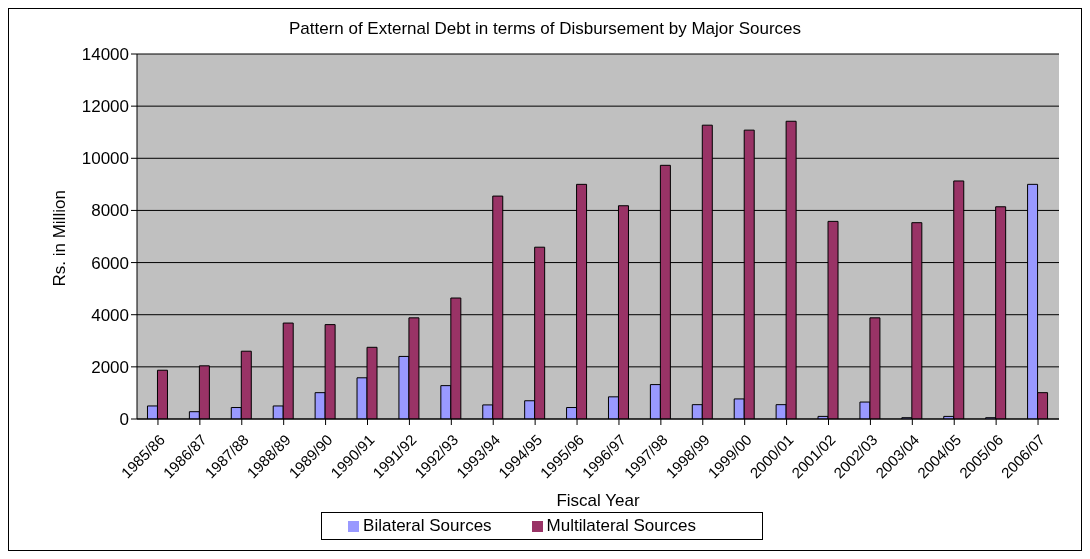 The width and height of the screenshot is (1090, 559). What do you see at coordinates (110, 315) in the screenshot?
I see `y-tick-label: 4000` at bounding box center [110, 315].